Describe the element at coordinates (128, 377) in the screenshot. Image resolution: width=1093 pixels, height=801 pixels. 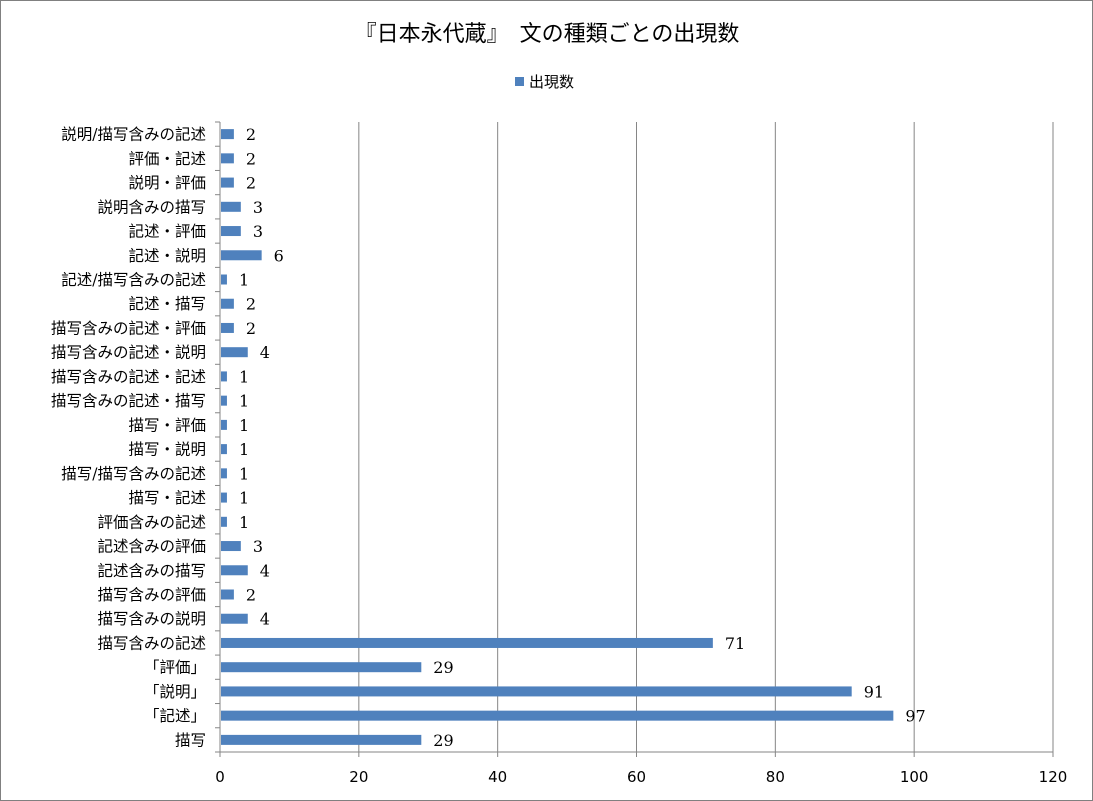
I see `category-label: 描写含みの記述・記述` at that location.